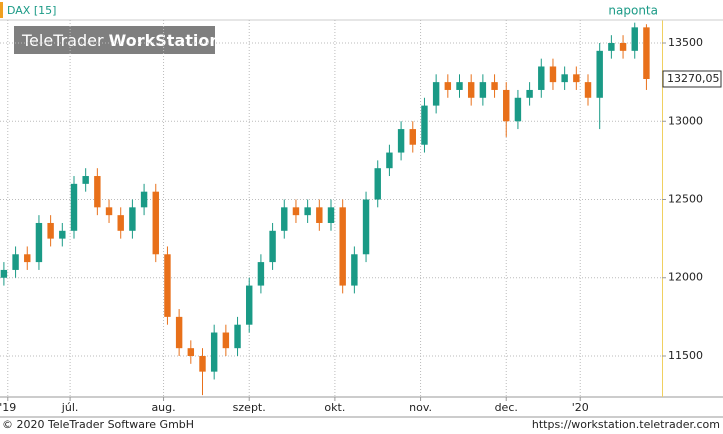  What do you see at coordinates (506, 407) in the screenshot?
I see `x-tick-label: dec.` at bounding box center [506, 407].